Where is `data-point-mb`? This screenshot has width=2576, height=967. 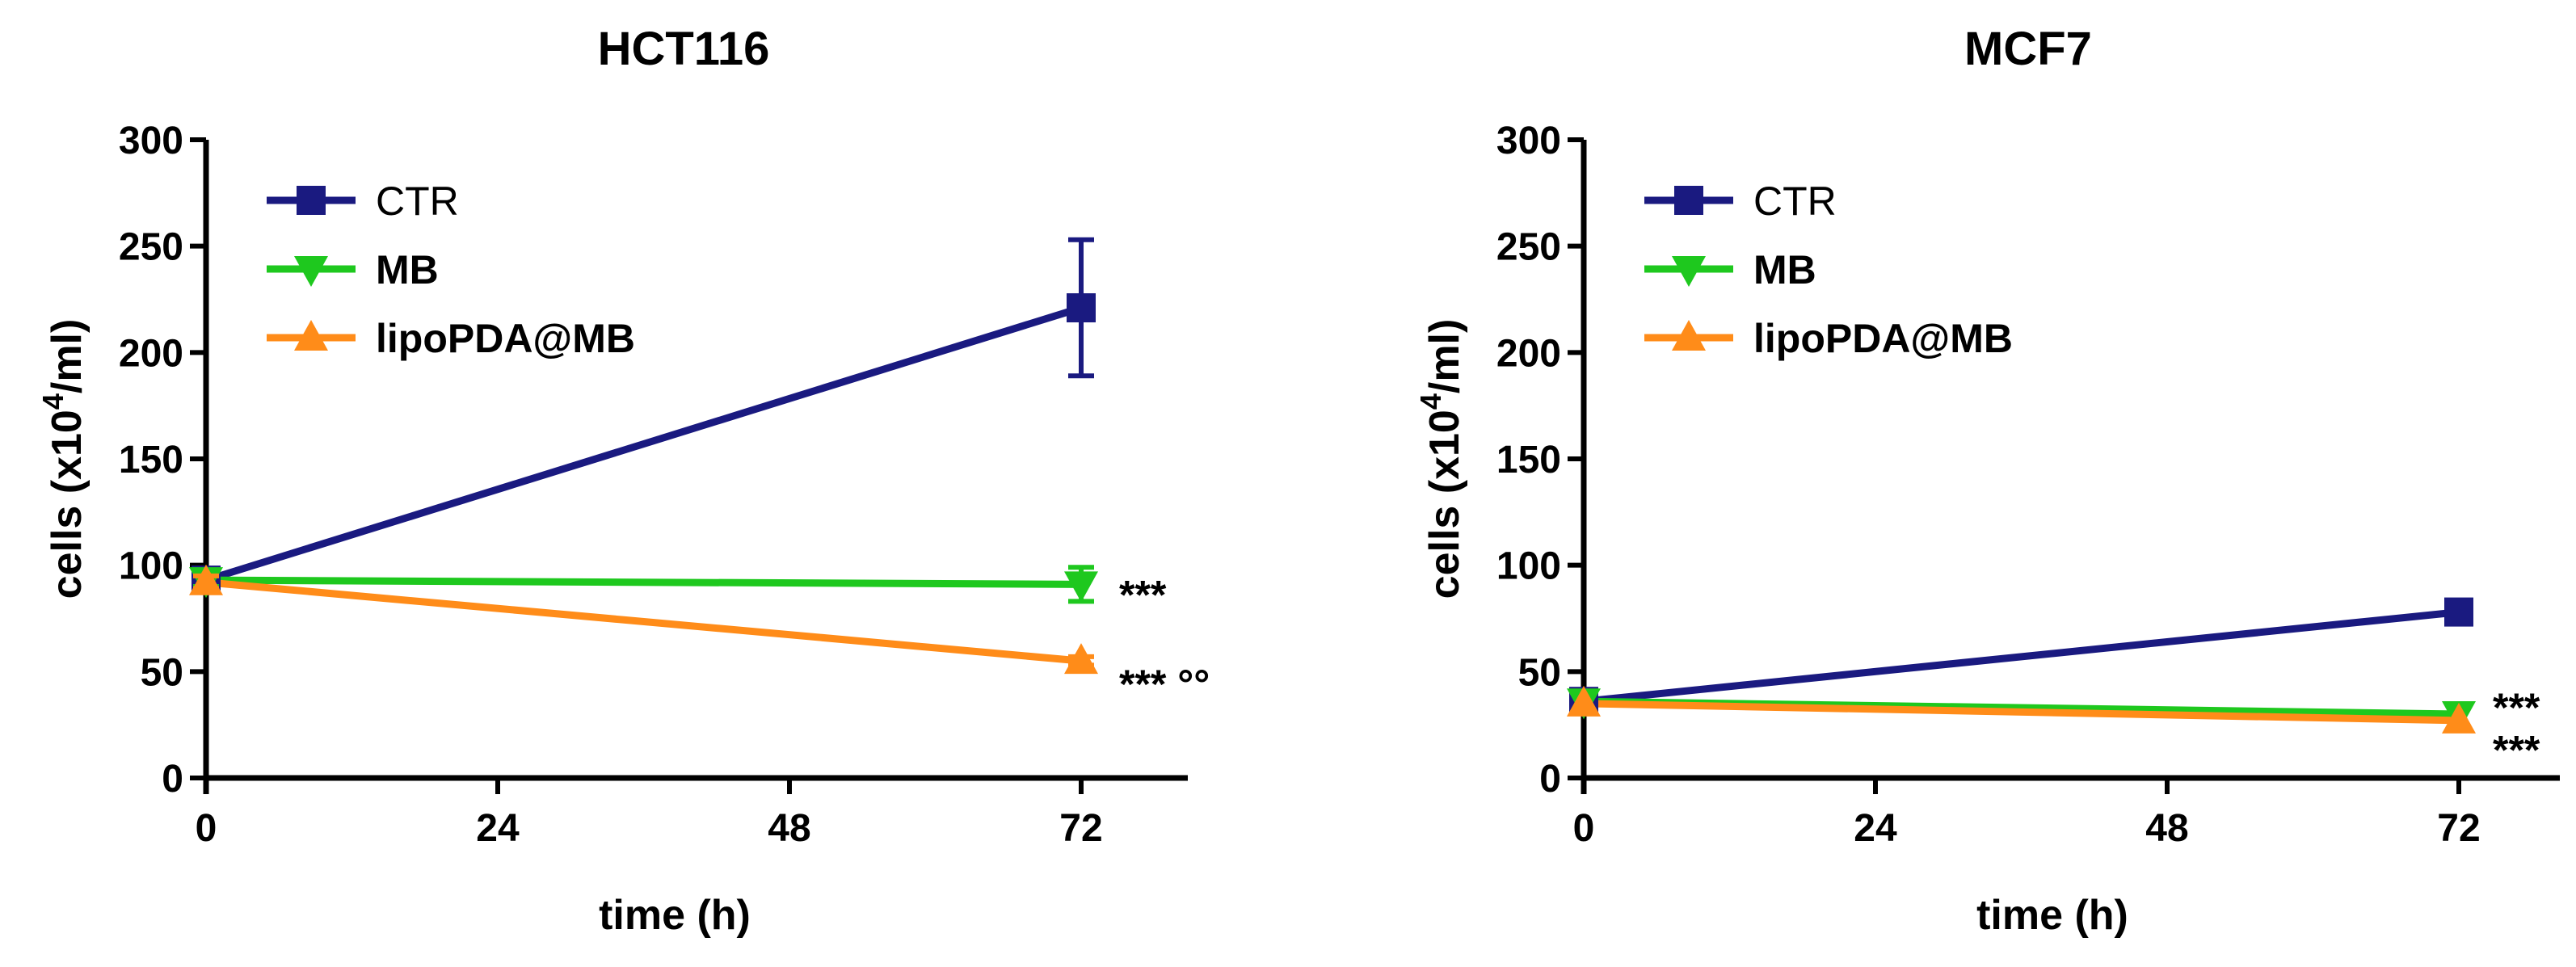
data-point-mb is located at coordinates (1081, 587).